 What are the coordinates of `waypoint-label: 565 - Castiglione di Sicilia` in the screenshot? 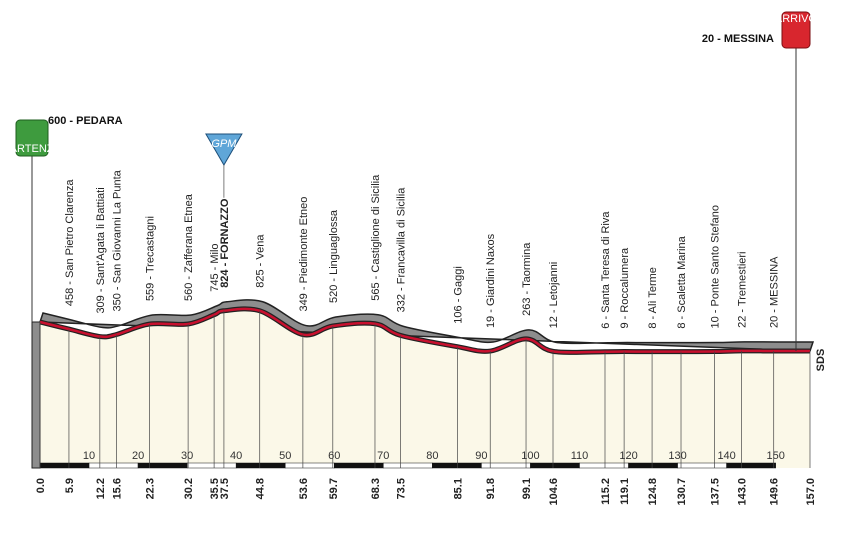 It's located at (376, 237).